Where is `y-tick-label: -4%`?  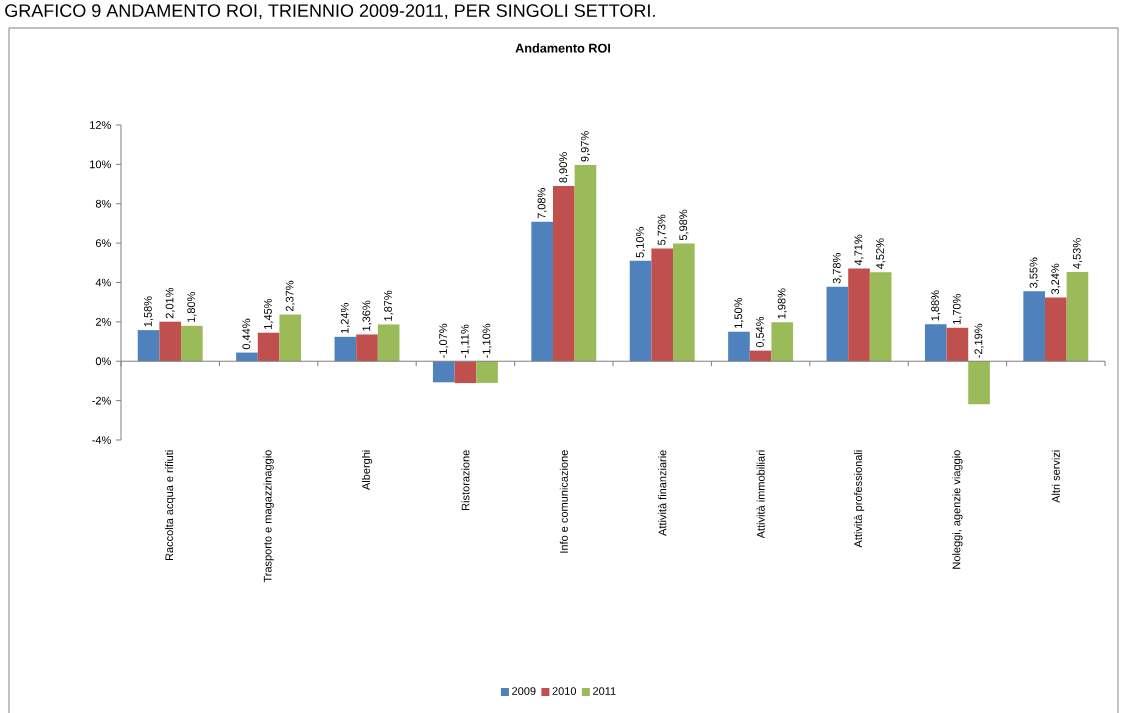 y-tick-label: -4% is located at coordinates (101, 440).